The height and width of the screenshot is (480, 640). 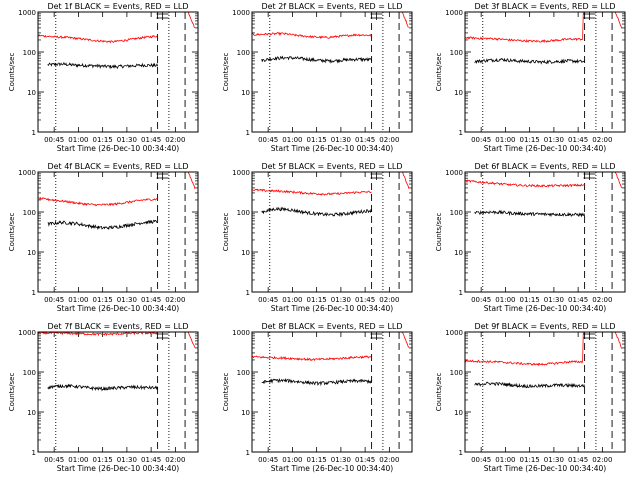 What do you see at coordinates (331, 6) in the screenshot?
I see `panel-title: Det 2f BLACK = Events, RED = LLD` at bounding box center [331, 6].